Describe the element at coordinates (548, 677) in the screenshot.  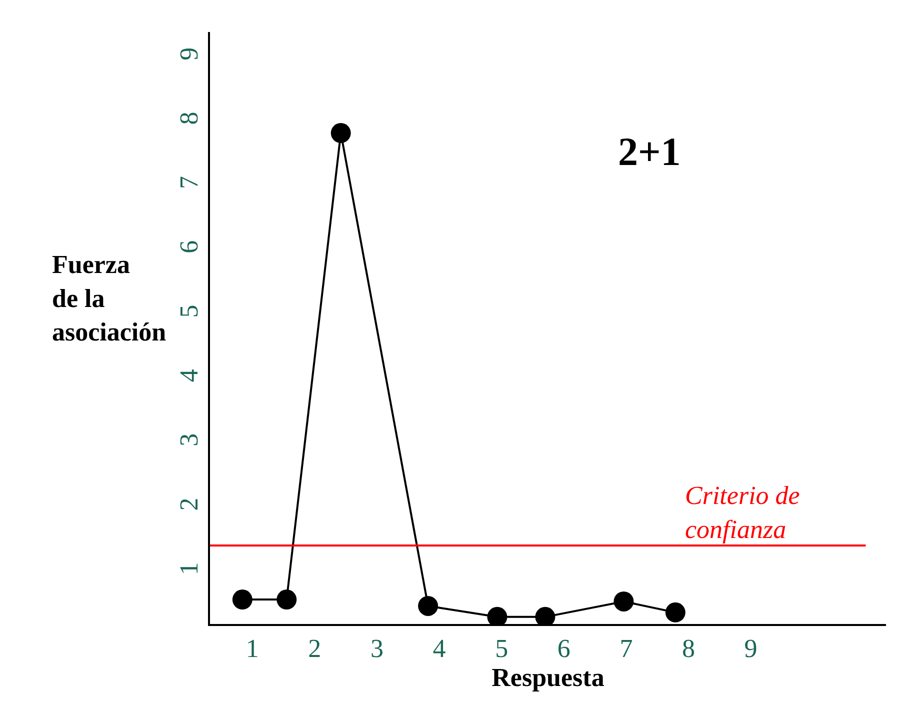
I see `x-axis-title: Respuesta` at that location.